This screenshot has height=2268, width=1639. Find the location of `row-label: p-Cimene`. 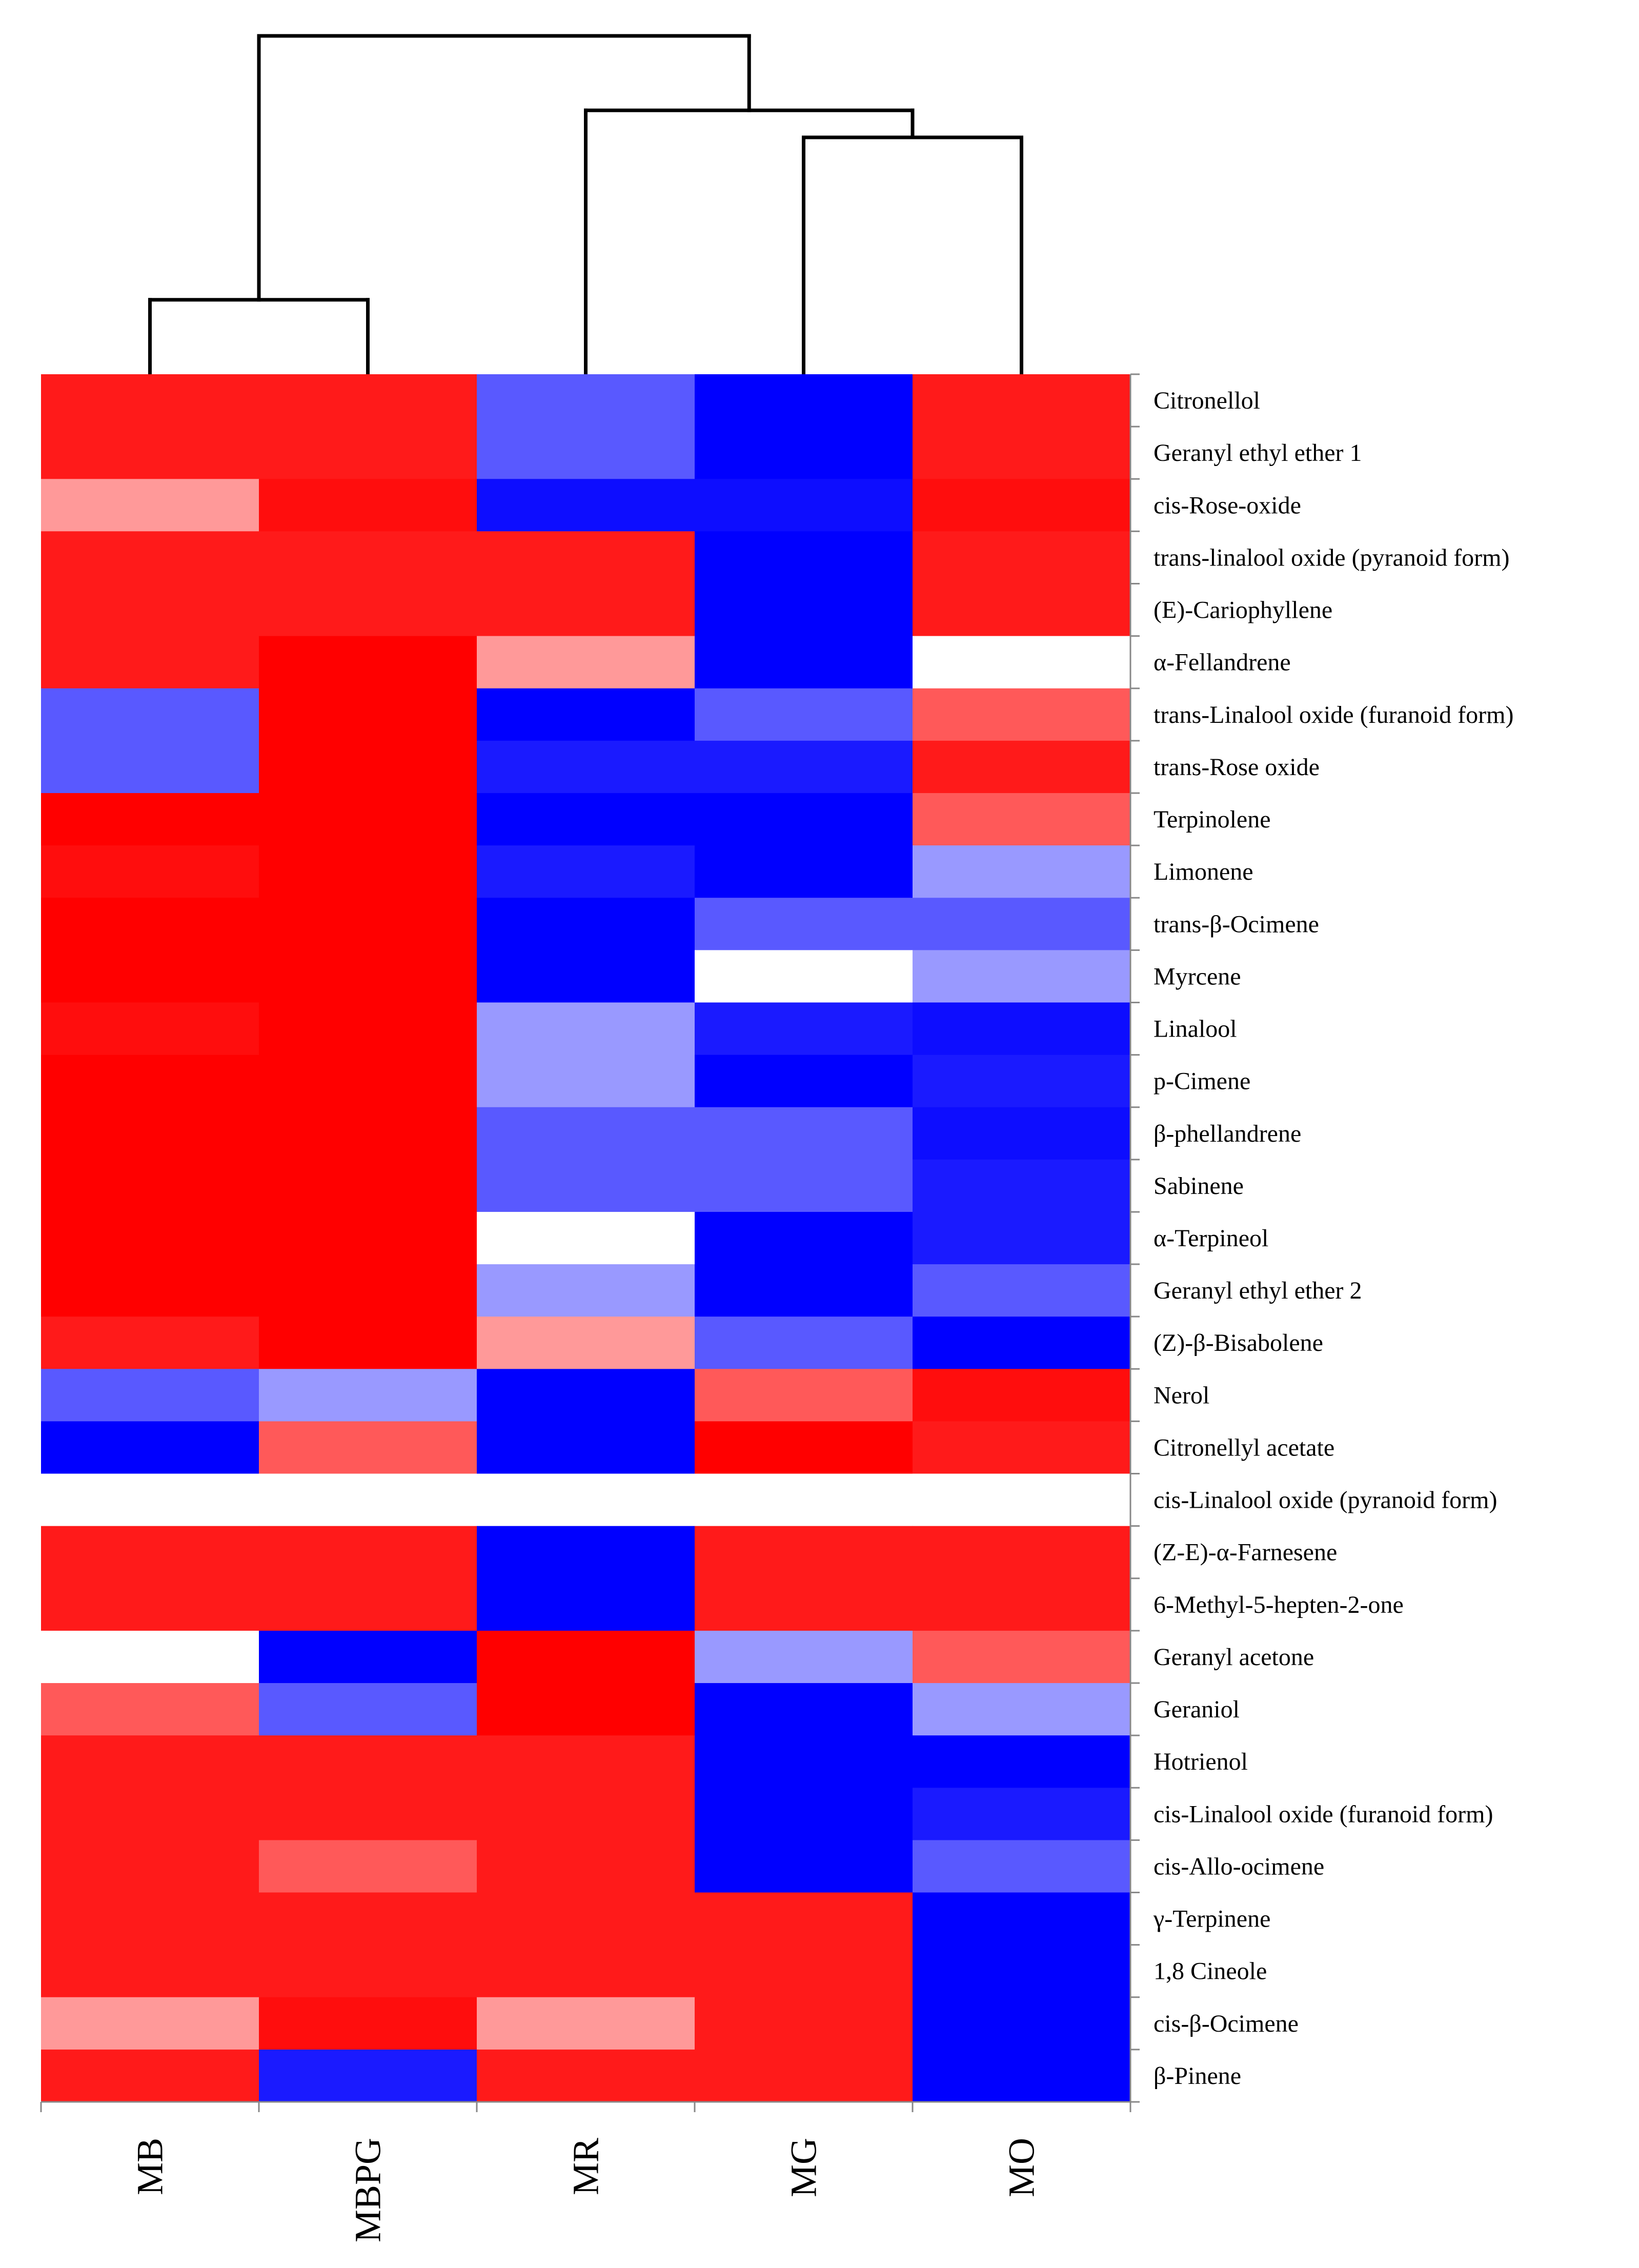

row-label: p-Cimene is located at coordinates (1202, 1081).